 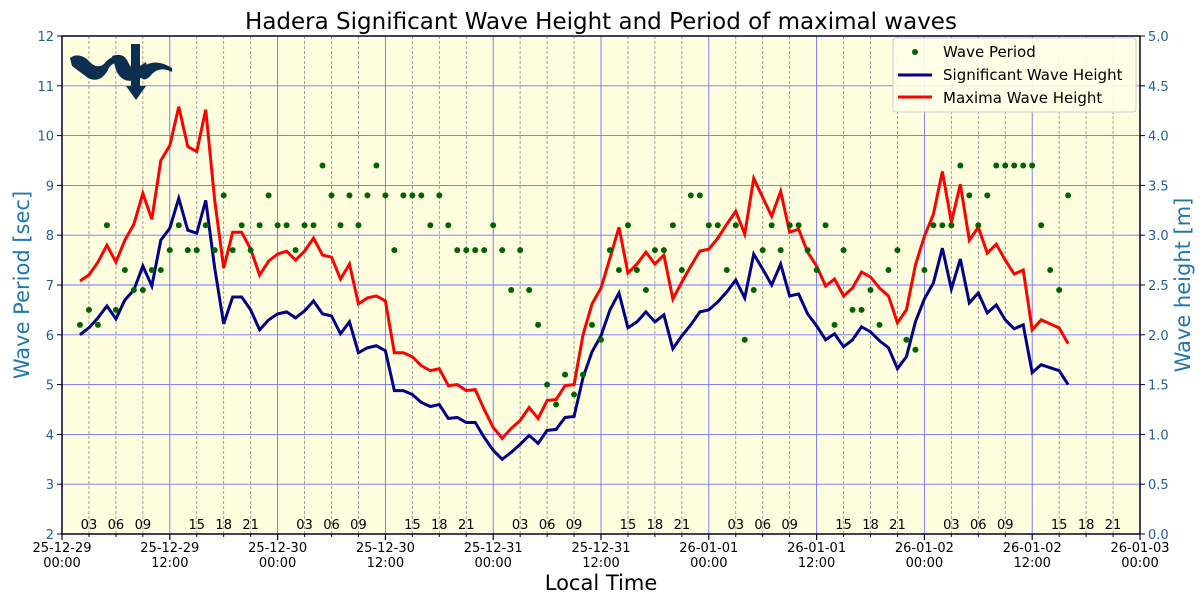 I want to click on y-tick-label-right: 0.0, so click(x=1158, y=535).